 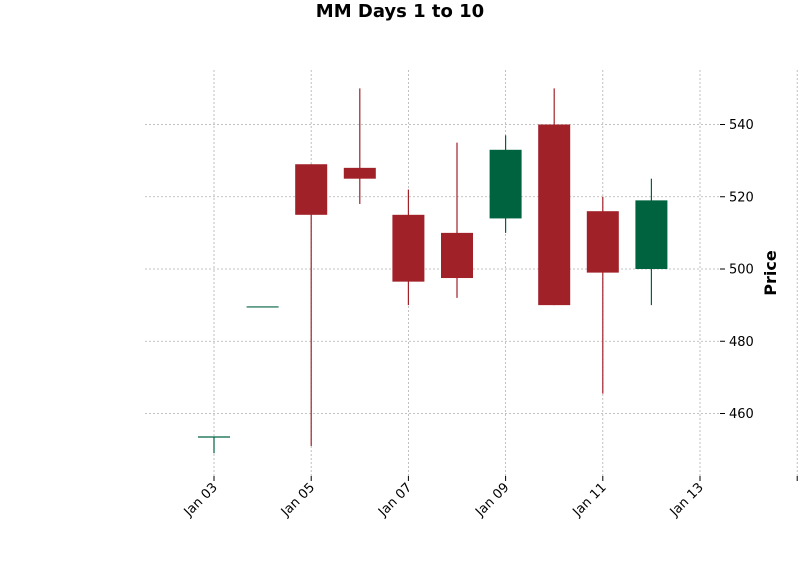 I want to click on x-tick-label: Jan 11, so click(x=590, y=500).